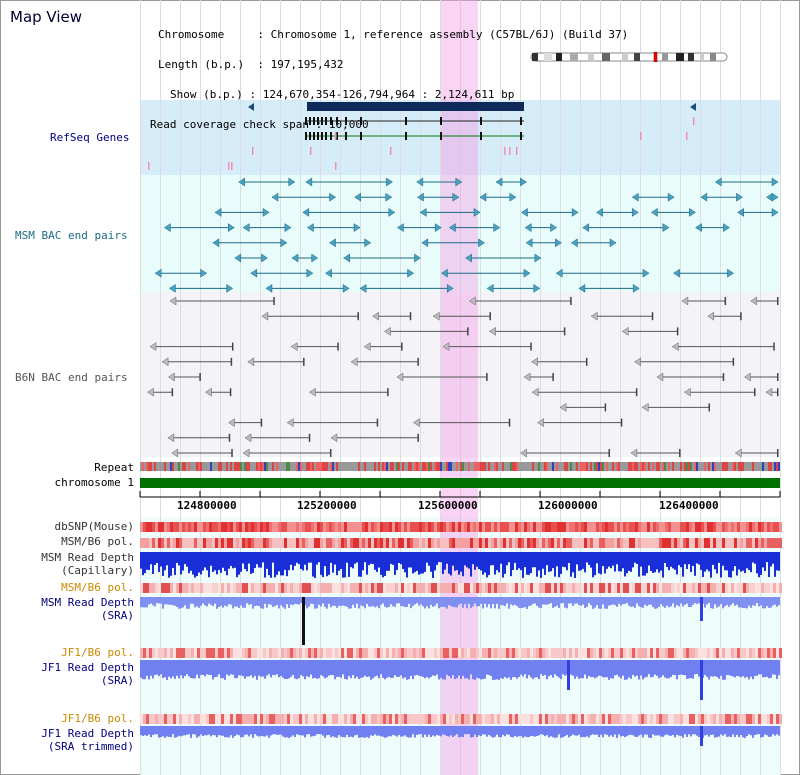 The width and height of the screenshot is (800, 775). Describe the element at coordinates (87, 733) in the screenshot. I see `jf1-read-depth-trim-label: JF1 Read Depth` at that location.